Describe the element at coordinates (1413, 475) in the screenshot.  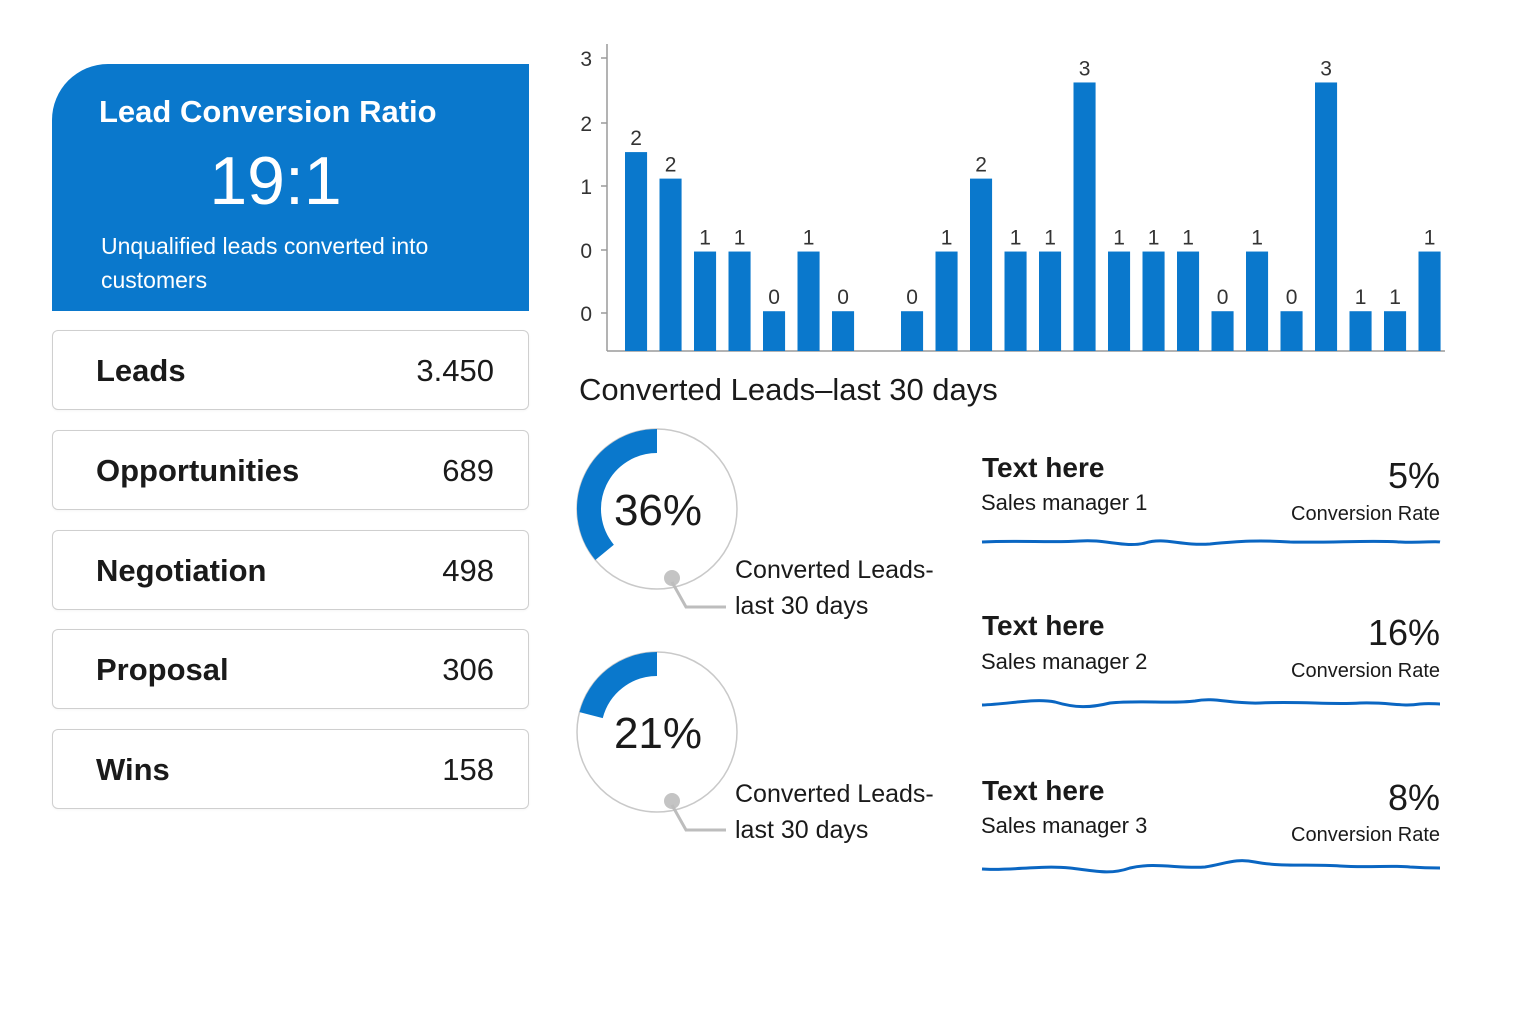
I see `rep-rate: 5%` at that location.